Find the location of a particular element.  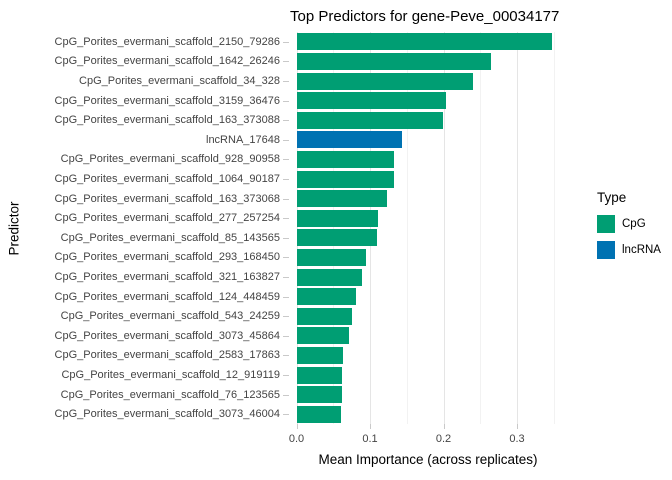

y-axis-label: CpG_Porites_evermani_scaffold_3073_45864 is located at coordinates (167, 335).